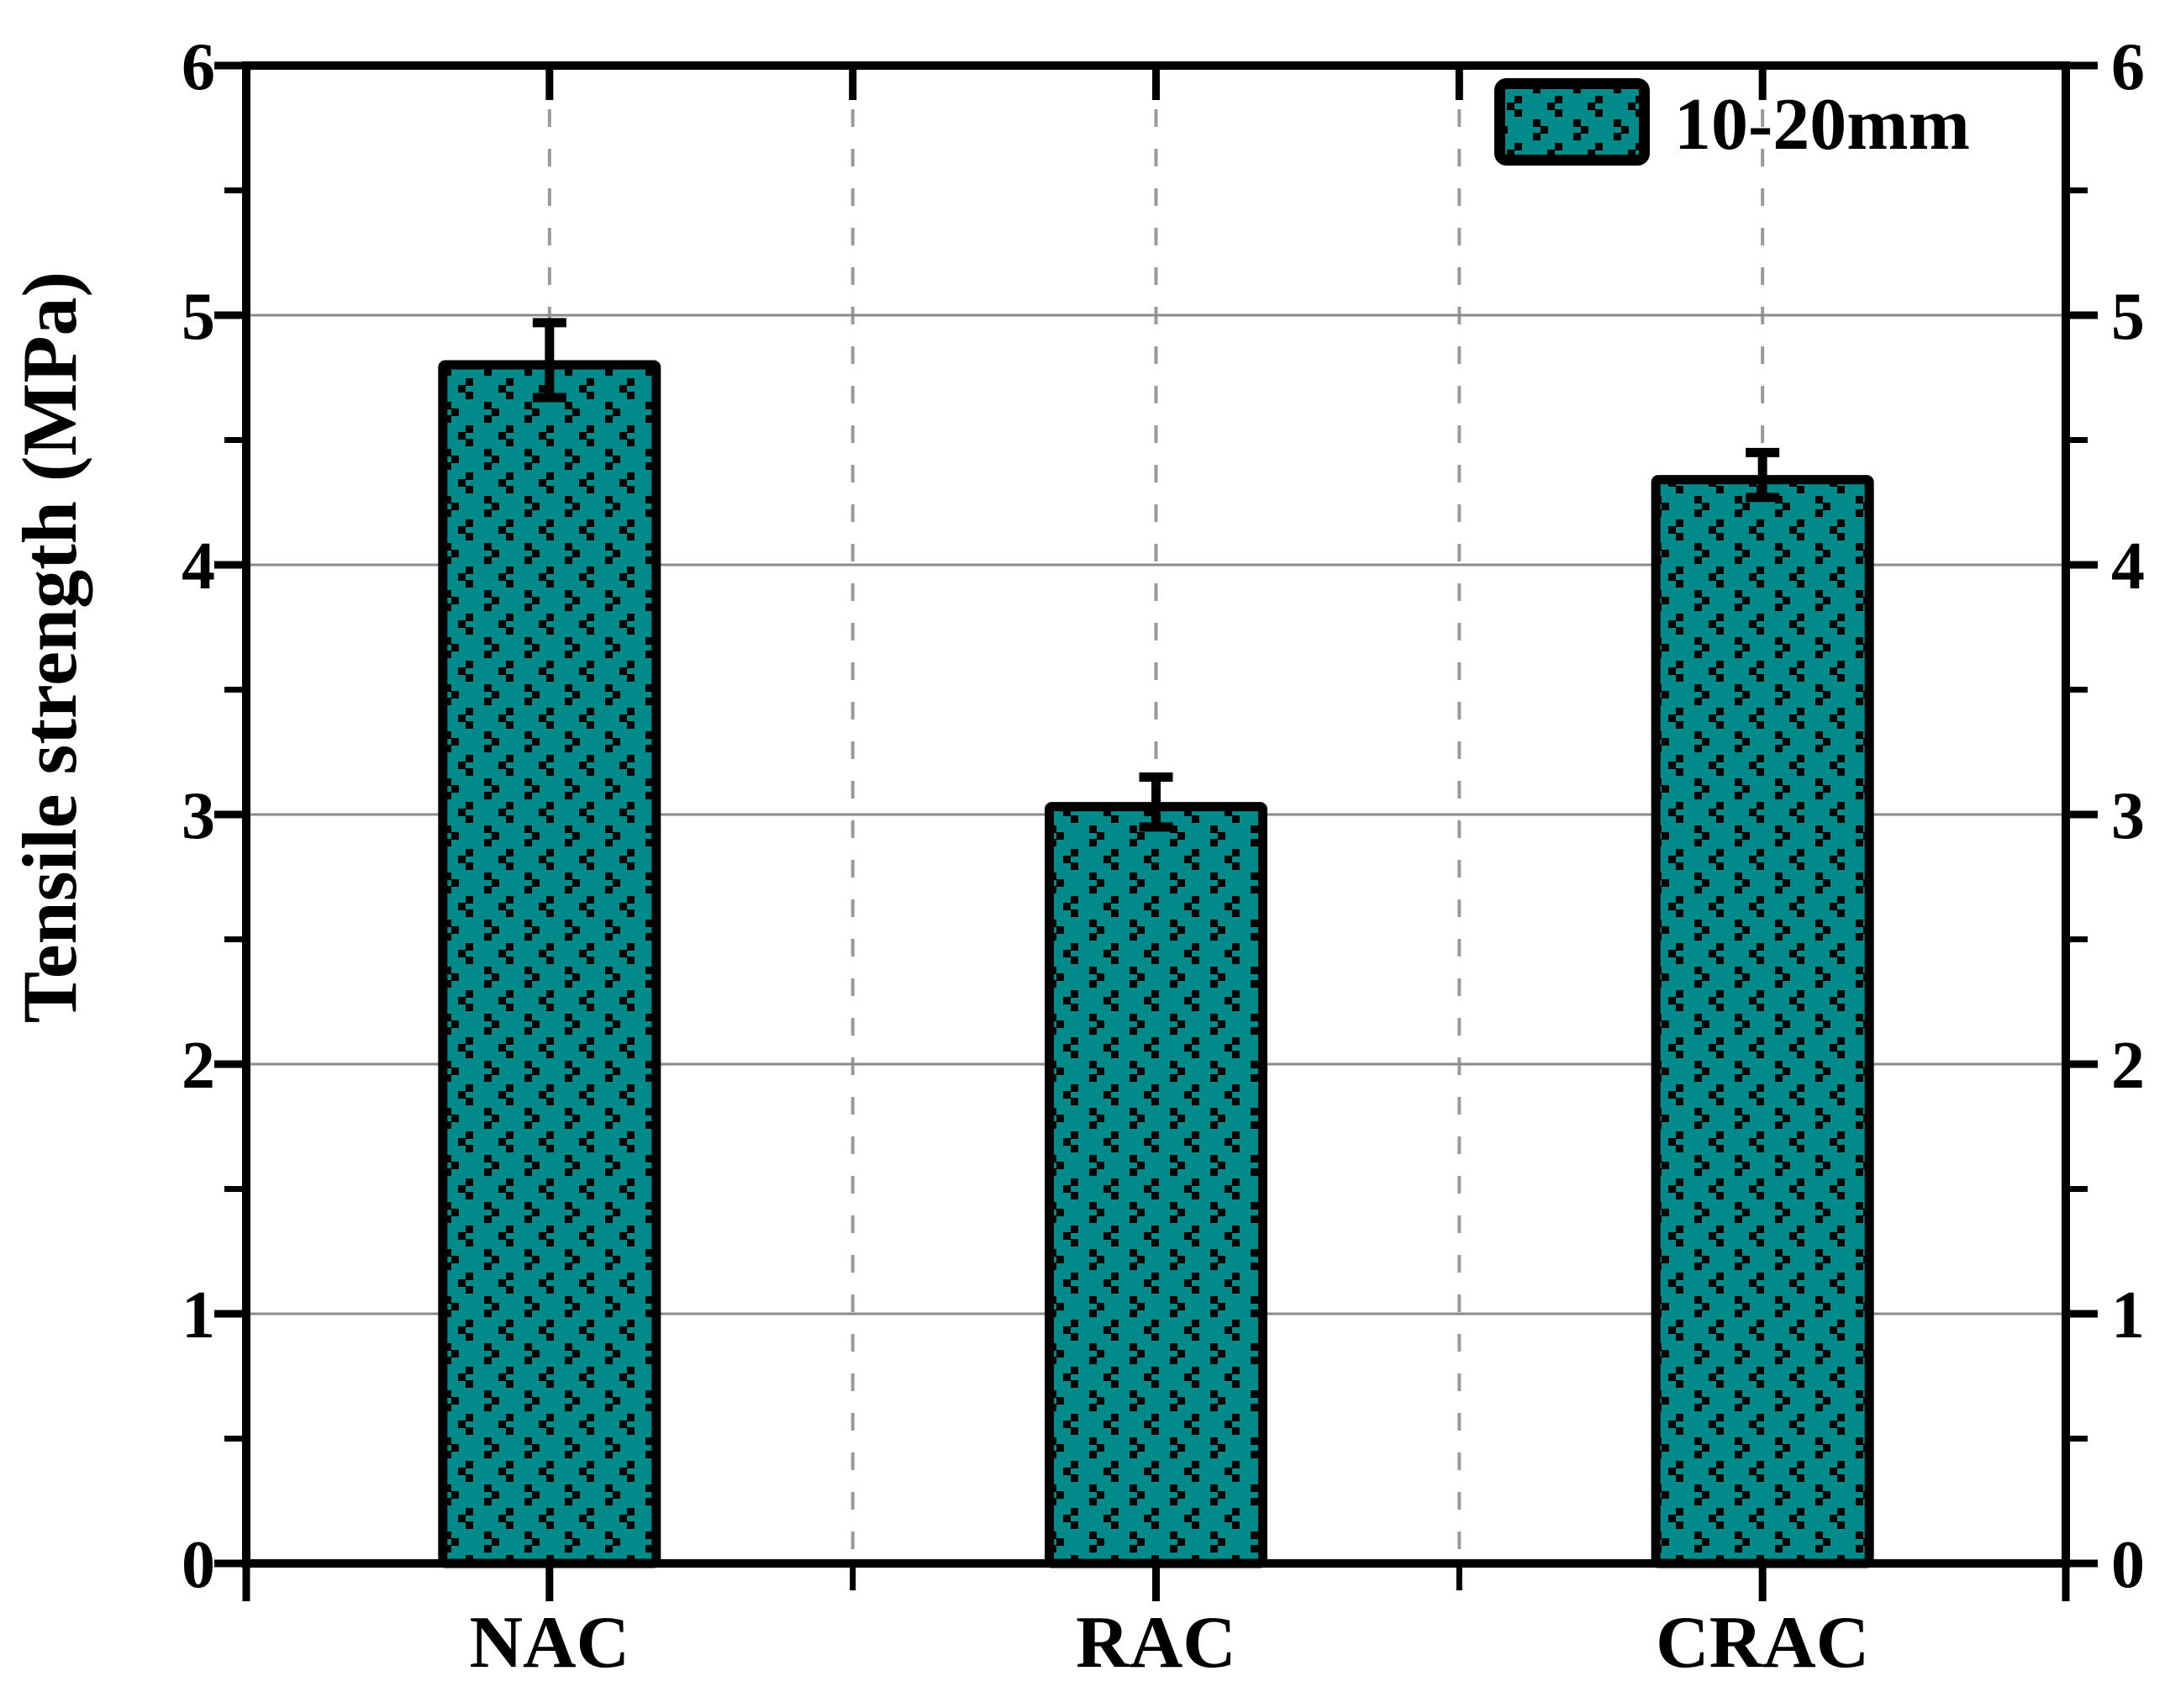  Describe the element at coordinates (1156, 1185) in the screenshot. I see `bar-RAC` at that location.